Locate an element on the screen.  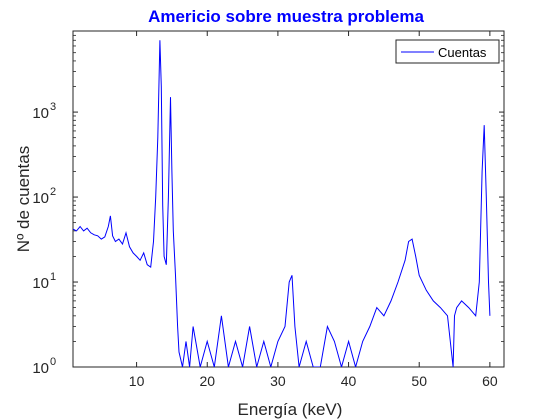
y-tick-label-exponent: 1 is located at coordinates (53, 277).